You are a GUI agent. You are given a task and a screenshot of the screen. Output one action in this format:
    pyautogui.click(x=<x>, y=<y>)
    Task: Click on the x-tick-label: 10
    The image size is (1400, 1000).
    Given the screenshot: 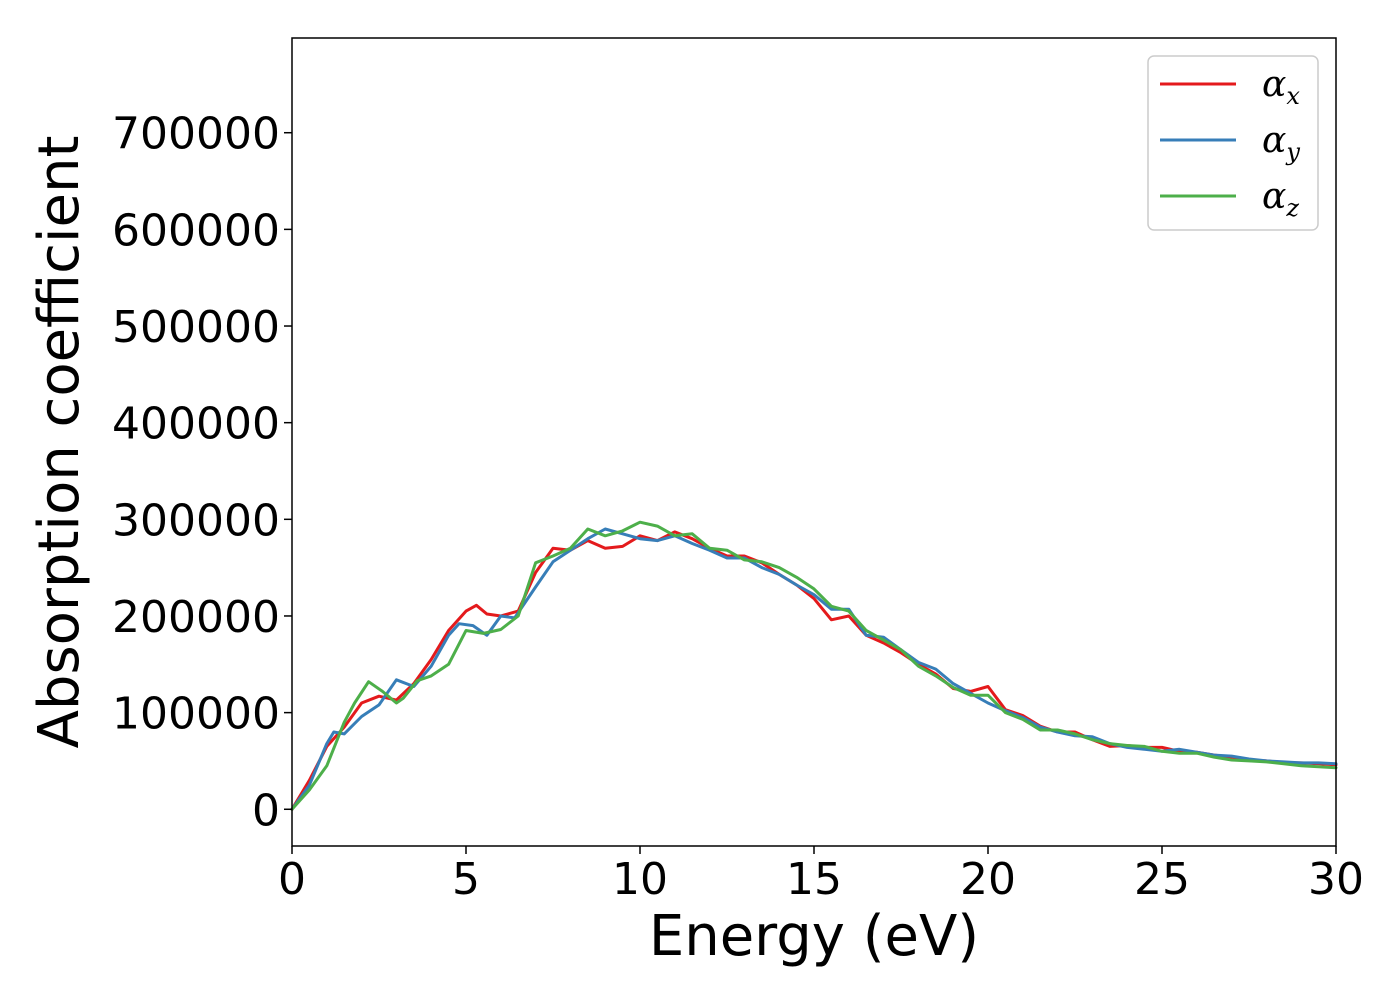 What is the action you would take?
    pyautogui.click(x=640, y=879)
    